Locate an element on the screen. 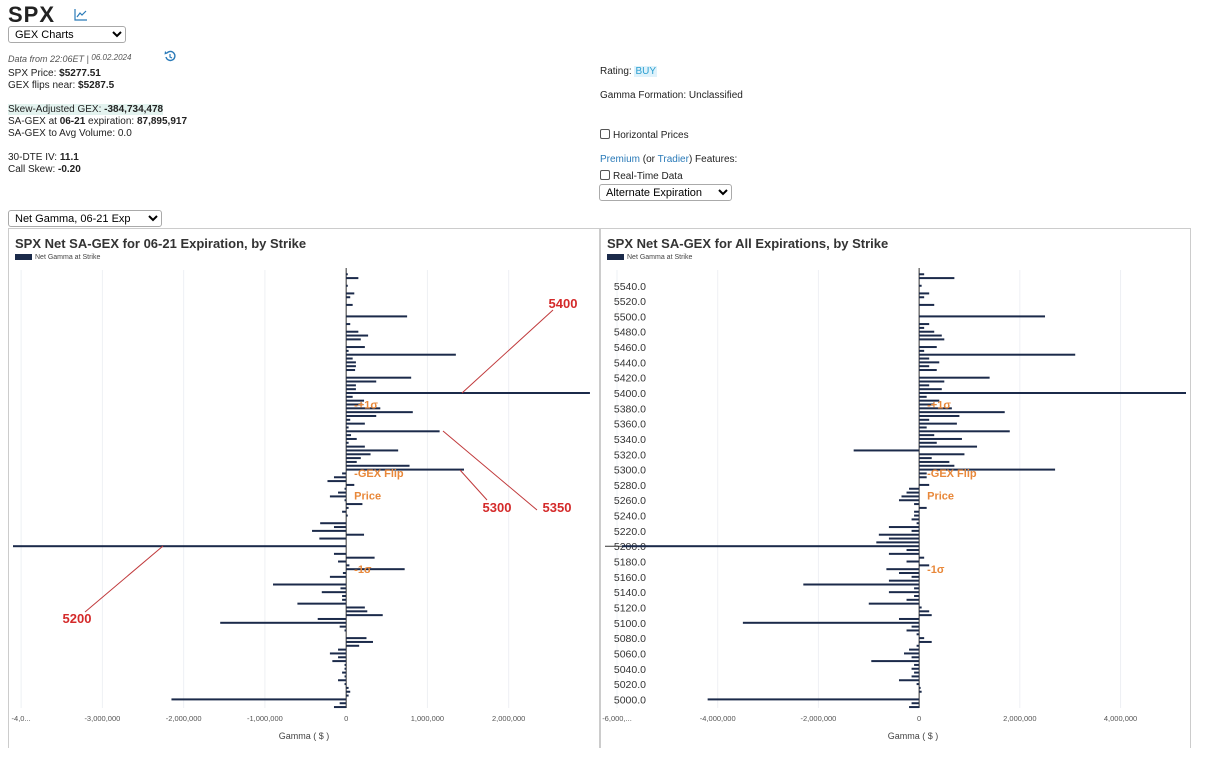  line-chart-icon is located at coordinates (81, 15).